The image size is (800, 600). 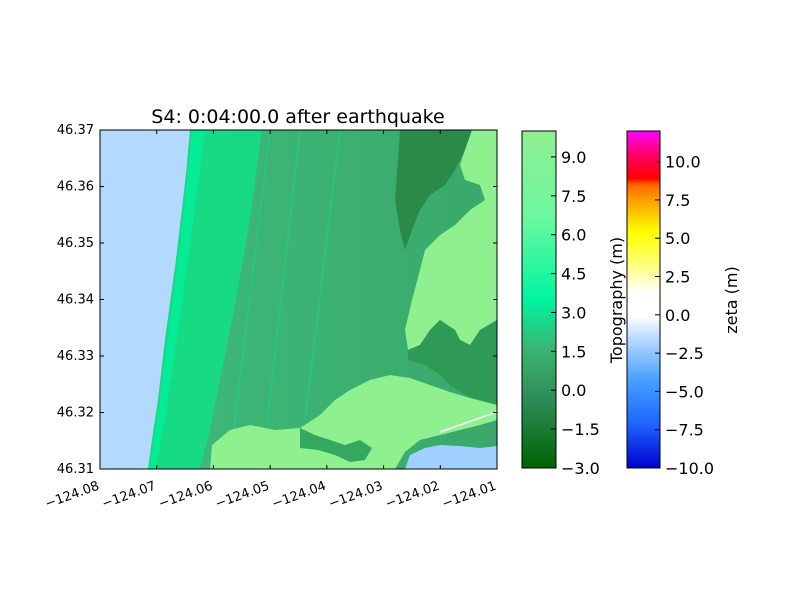 What do you see at coordinates (573, 274) in the screenshot?
I see `topography-colorbar-tick-label: 4.5` at bounding box center [573, 274].